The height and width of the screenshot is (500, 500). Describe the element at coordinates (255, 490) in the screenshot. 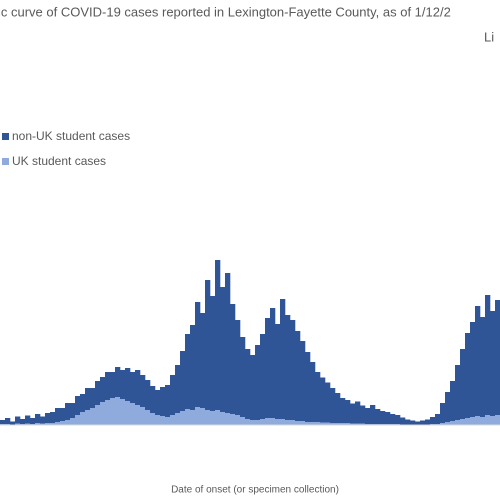

I see `x-axis-label: Date of onset (or specimen collection)` at that location.